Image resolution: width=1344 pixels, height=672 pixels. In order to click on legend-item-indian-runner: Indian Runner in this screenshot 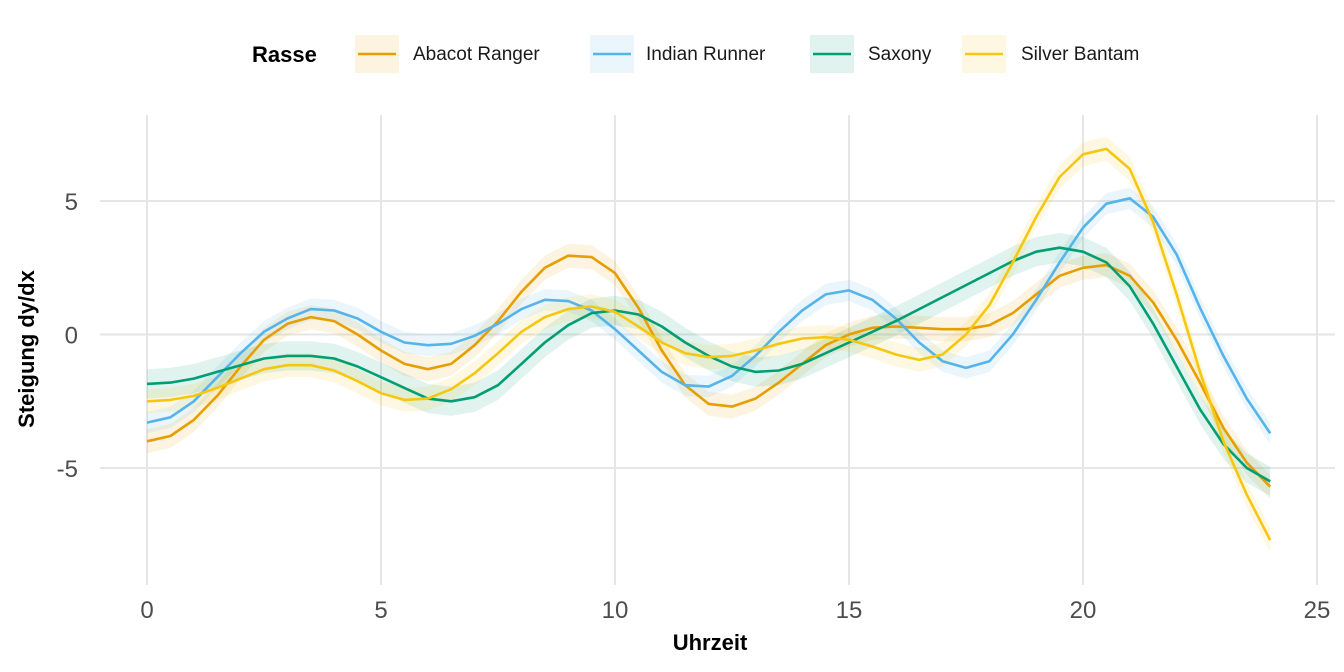, I will do `click(678, 54)`.